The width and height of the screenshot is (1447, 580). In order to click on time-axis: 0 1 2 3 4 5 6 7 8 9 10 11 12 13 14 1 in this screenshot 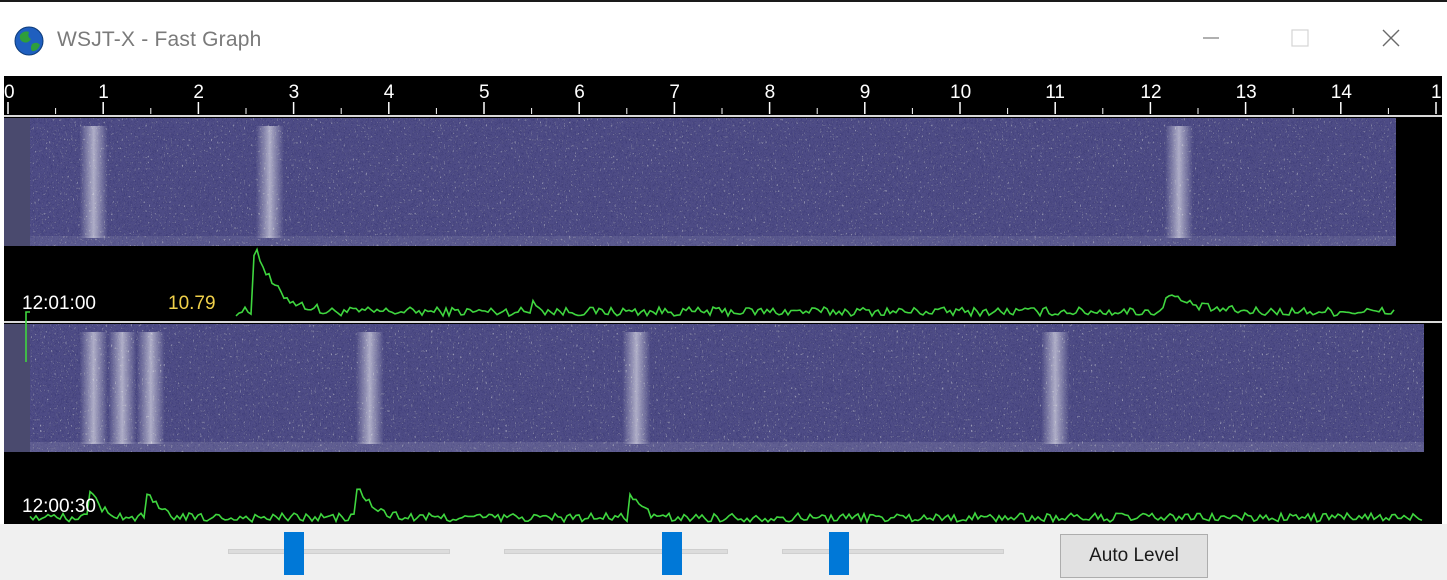, I will do `click(723, 98)`.